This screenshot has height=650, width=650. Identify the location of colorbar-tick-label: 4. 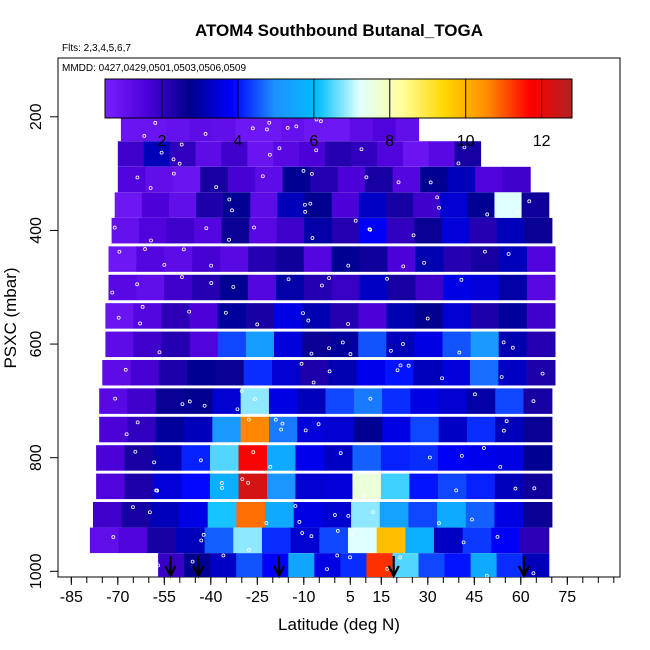
(237, 141).